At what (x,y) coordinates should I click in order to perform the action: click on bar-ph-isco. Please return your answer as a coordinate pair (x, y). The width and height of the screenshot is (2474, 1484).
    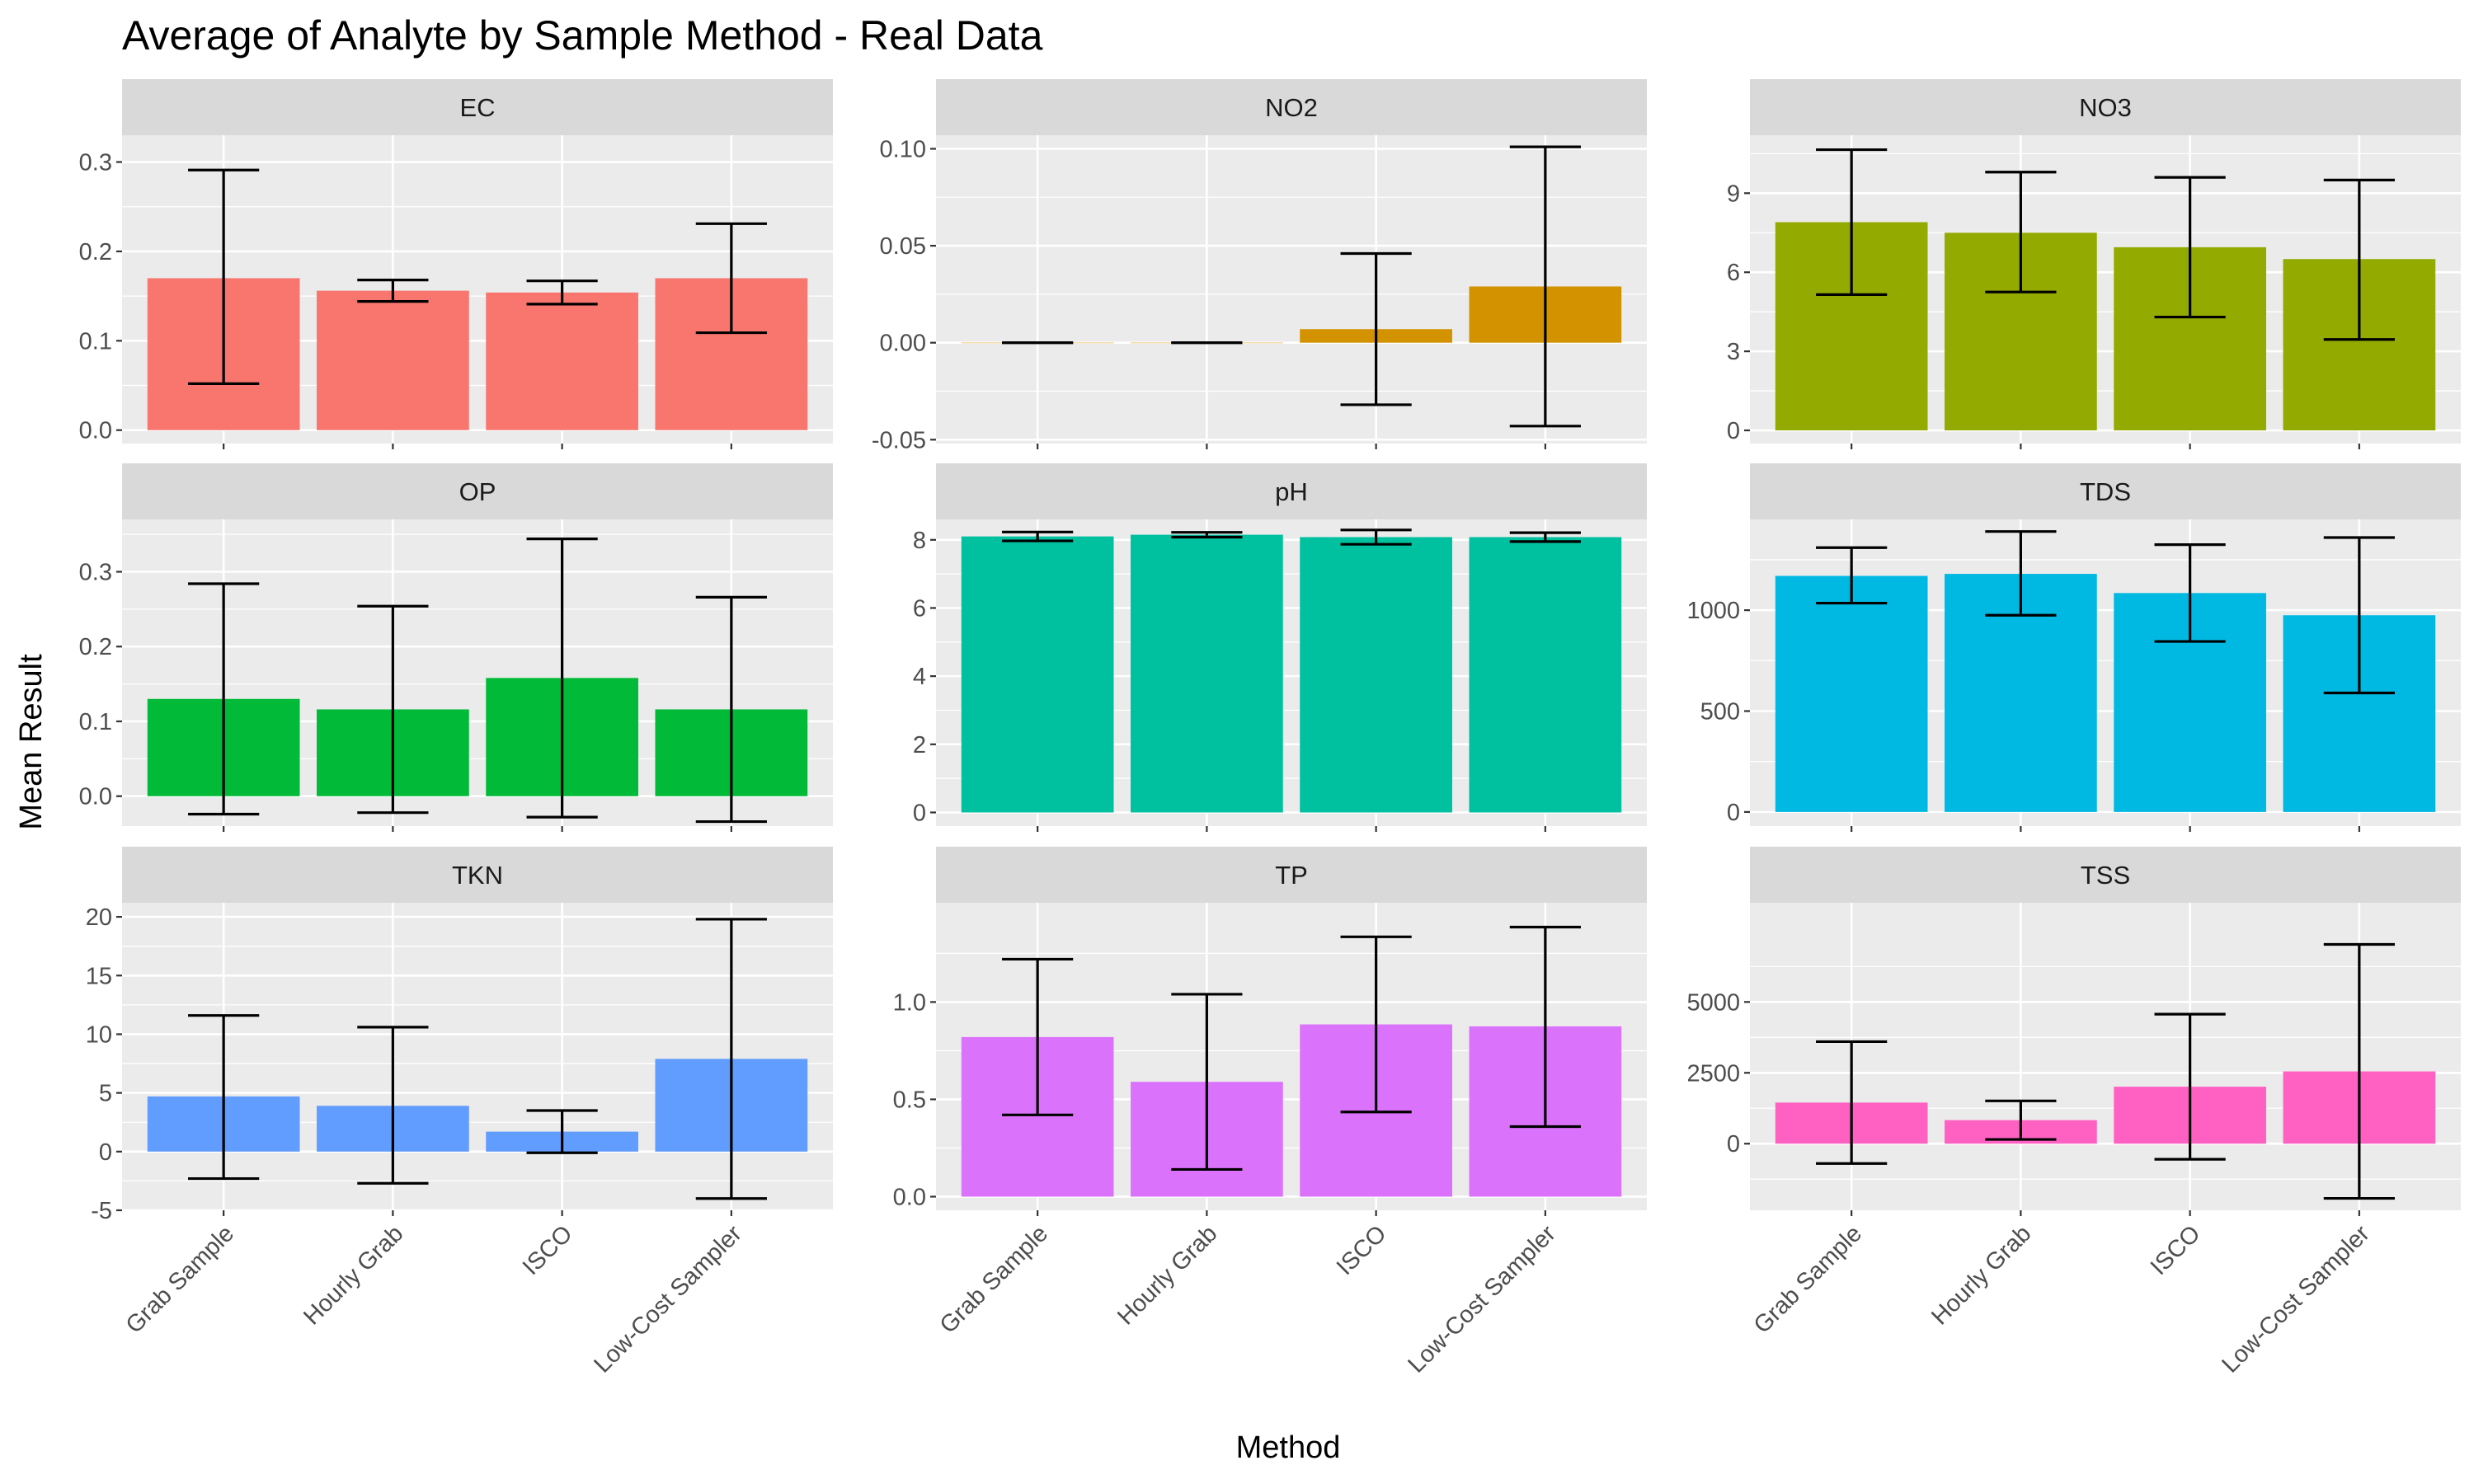
    Looking at the image, I should click on (1376, 675).